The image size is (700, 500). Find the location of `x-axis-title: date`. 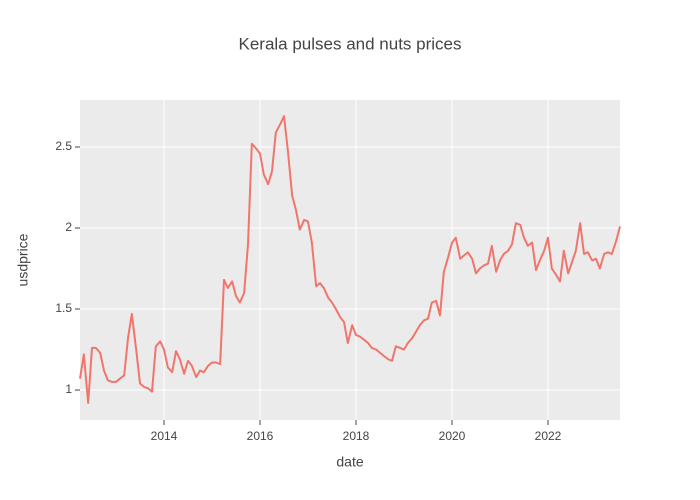

x-axis-title: date is located at coordinates (349, 462).